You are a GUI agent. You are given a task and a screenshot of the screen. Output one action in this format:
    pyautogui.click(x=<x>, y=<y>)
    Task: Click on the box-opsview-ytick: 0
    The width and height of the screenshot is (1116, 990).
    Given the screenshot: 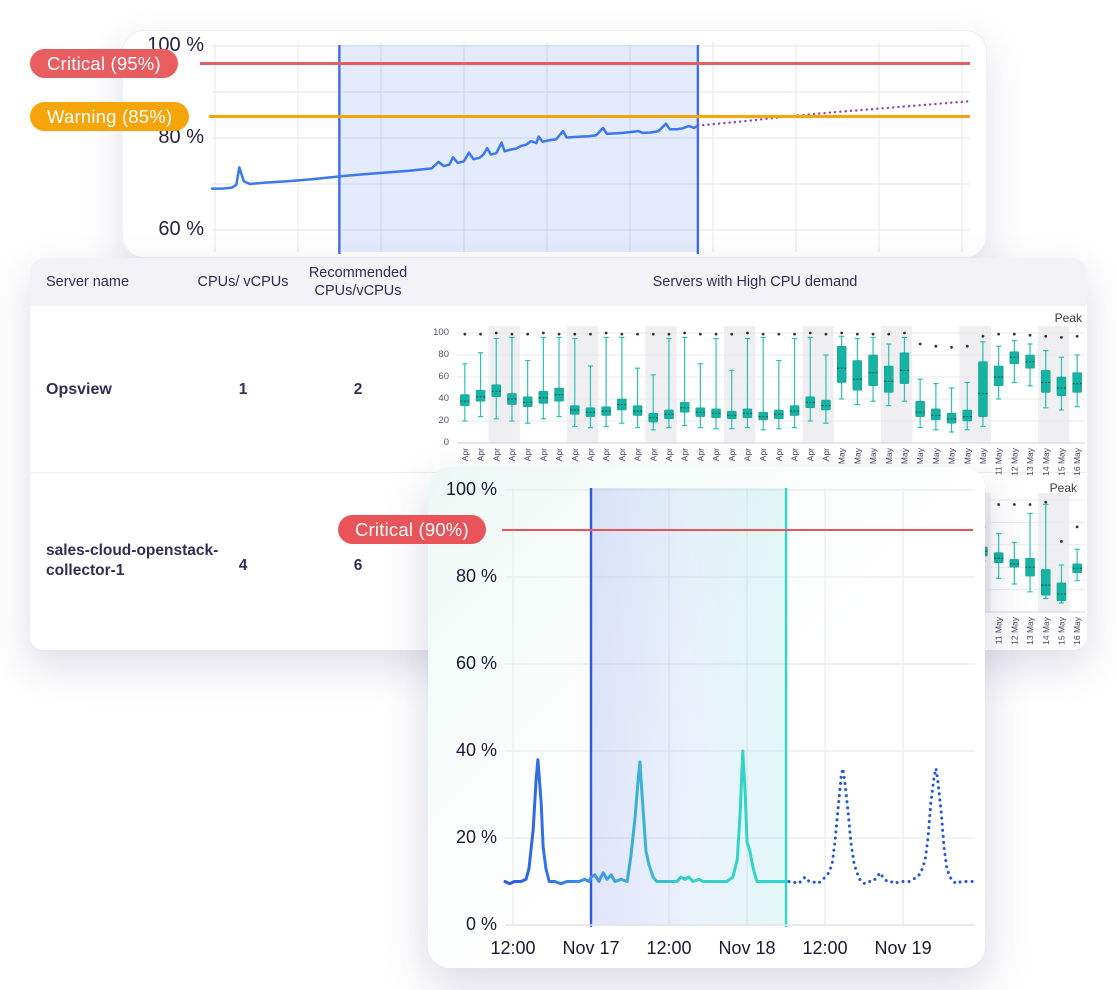 What is the action you would take?
    pyautogui.click(x=446, y=442)
    